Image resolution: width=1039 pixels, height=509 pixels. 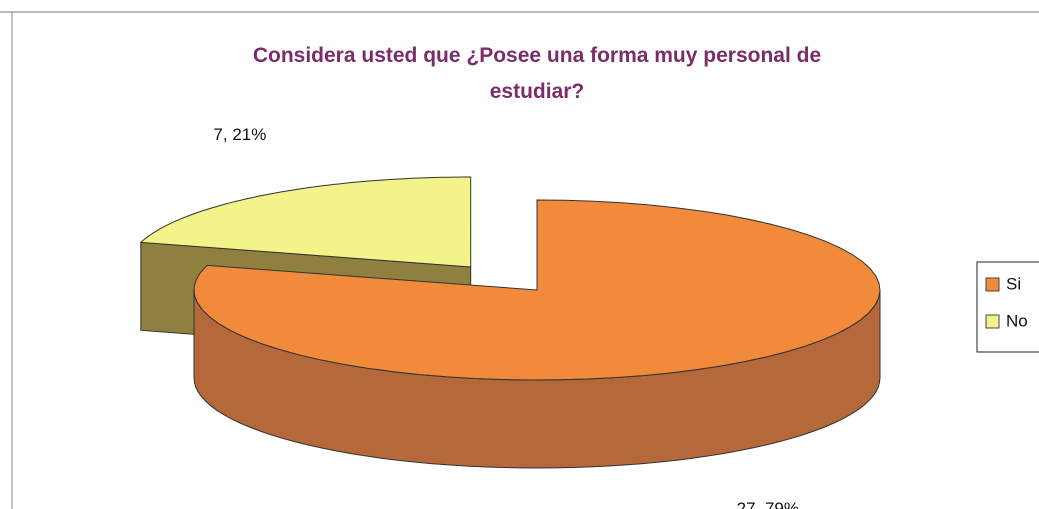 I want to click on legend-label: No, so click(x=1017, y=320).